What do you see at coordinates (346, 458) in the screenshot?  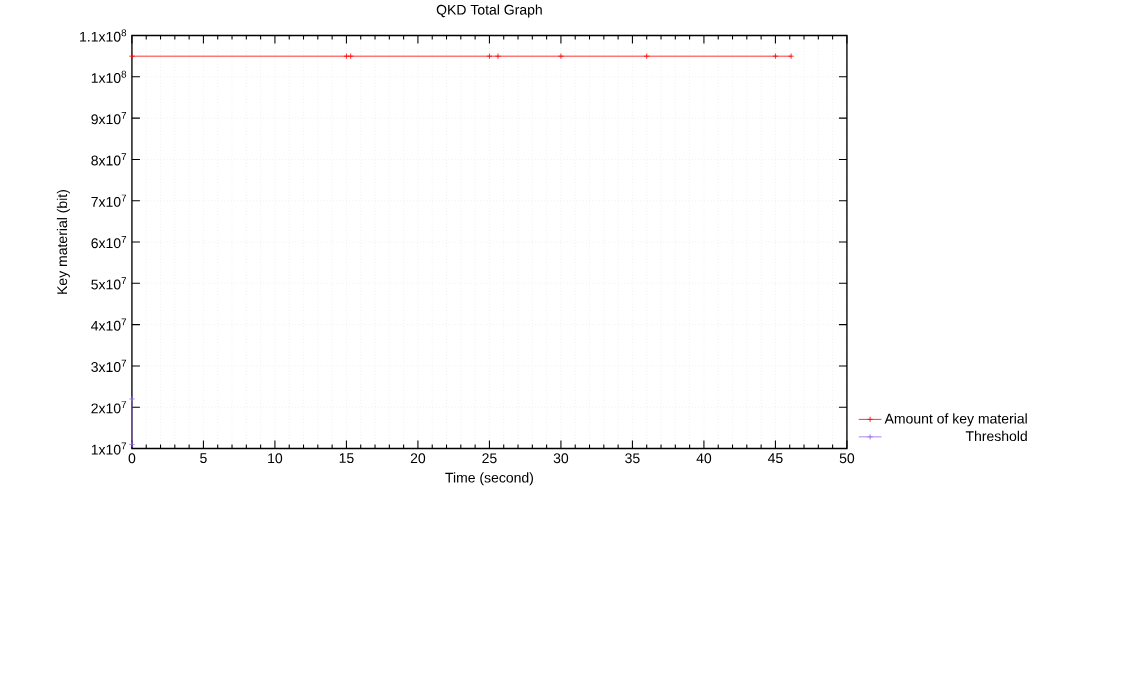 I see `x-tick-label: 15` at bounding box center [346, 458].